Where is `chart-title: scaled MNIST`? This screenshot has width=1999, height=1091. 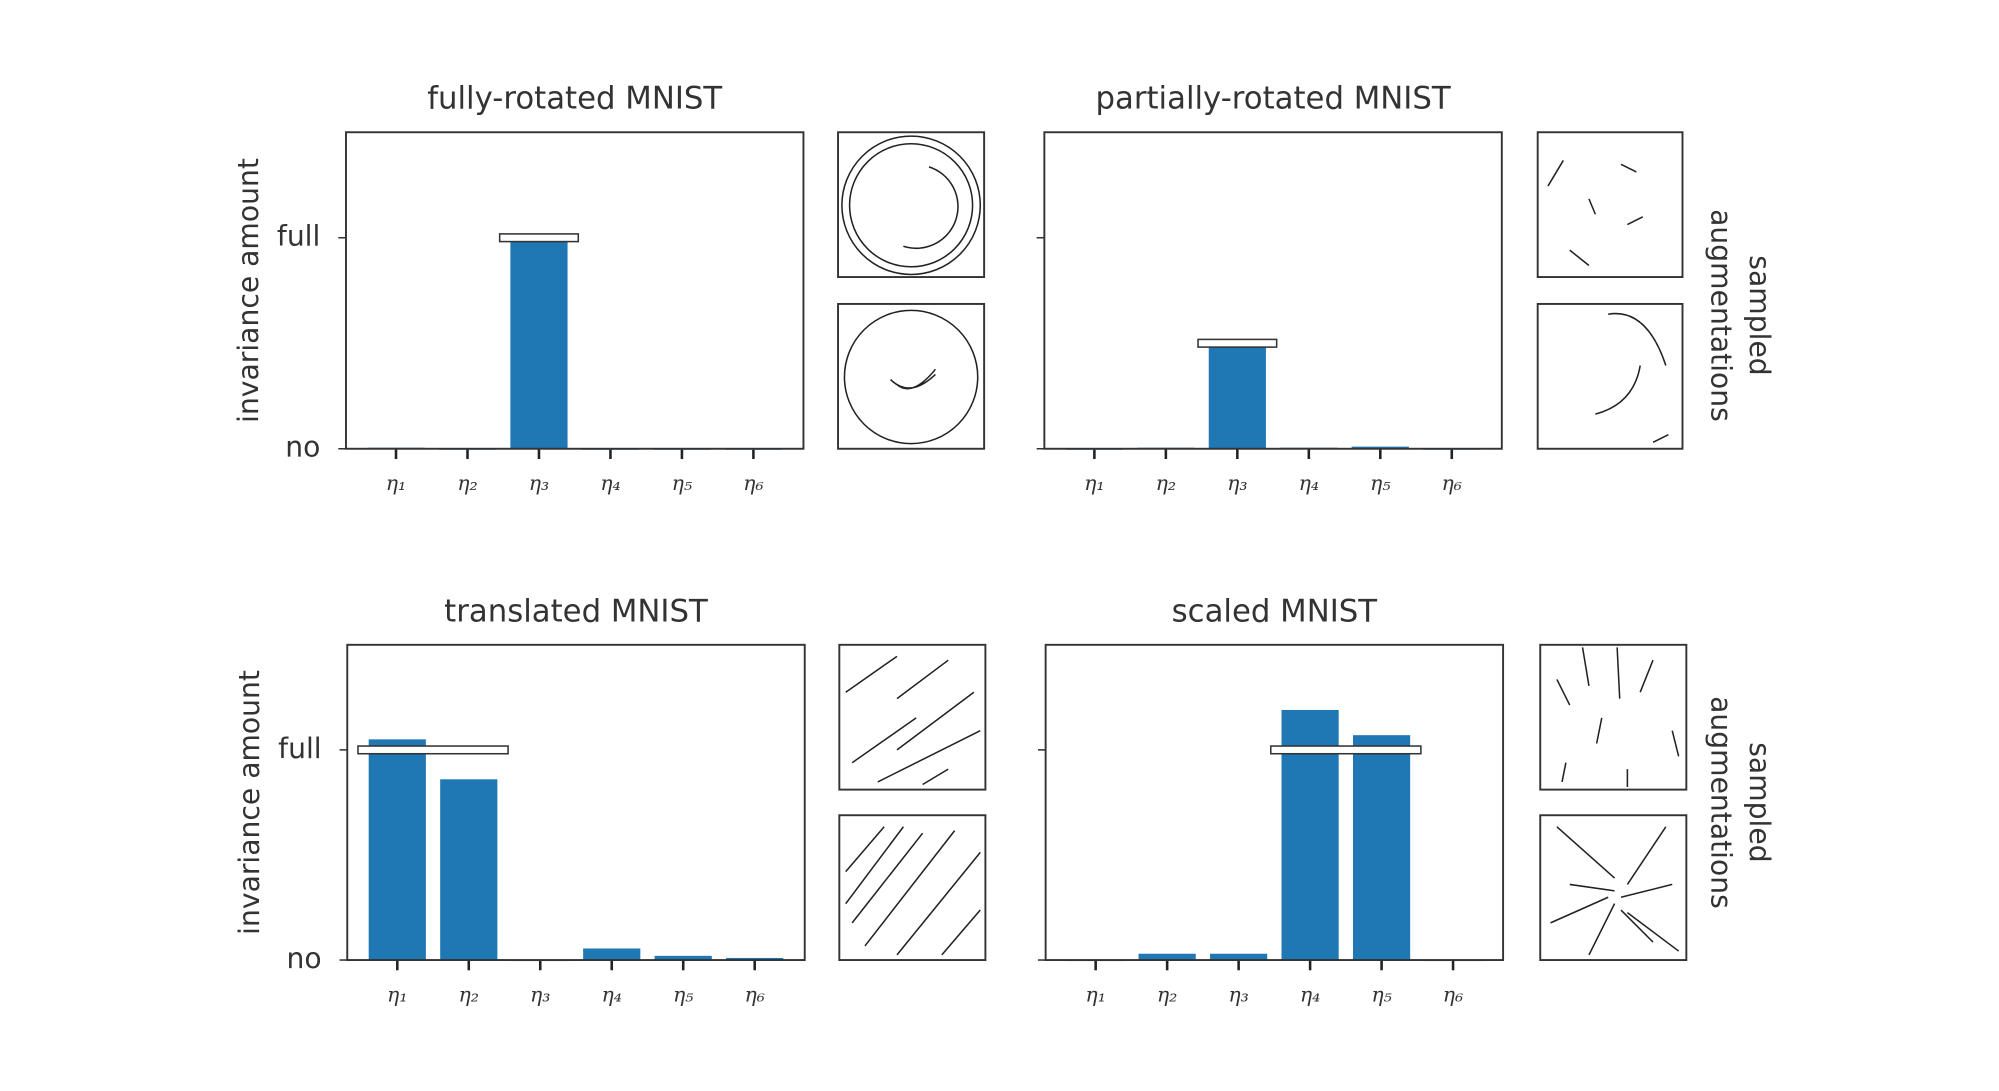 chart-title: scaled MNIST is located at coordinates (1275, 611).